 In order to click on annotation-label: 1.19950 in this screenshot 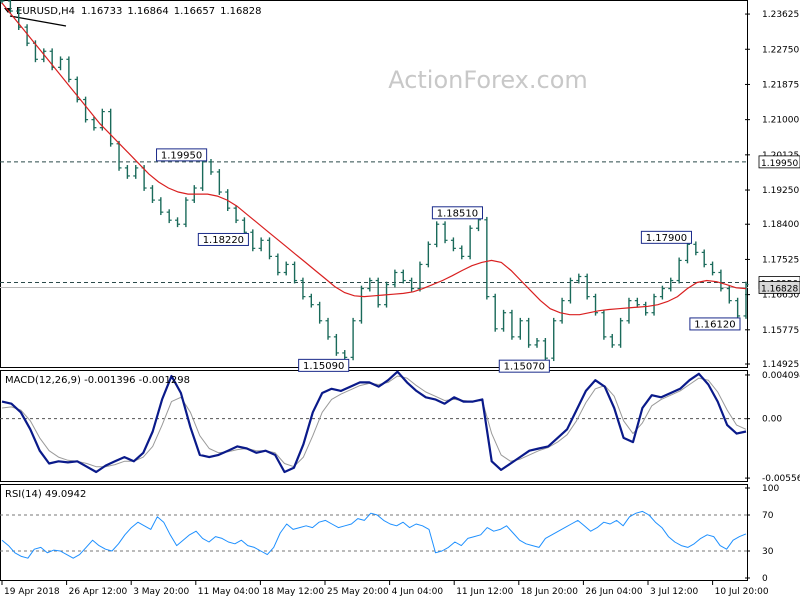, I will do `click(181, 155)`.